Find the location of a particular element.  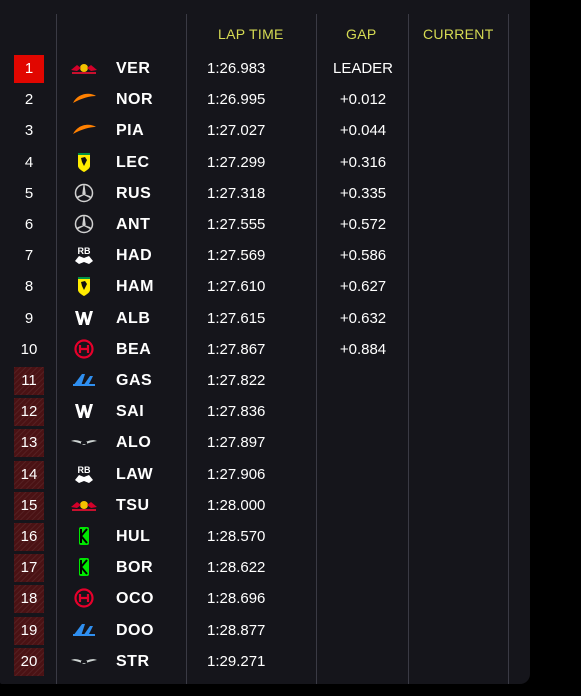

table-row: 17 BOR 1:28.622 is located at coordinates (265, 569).